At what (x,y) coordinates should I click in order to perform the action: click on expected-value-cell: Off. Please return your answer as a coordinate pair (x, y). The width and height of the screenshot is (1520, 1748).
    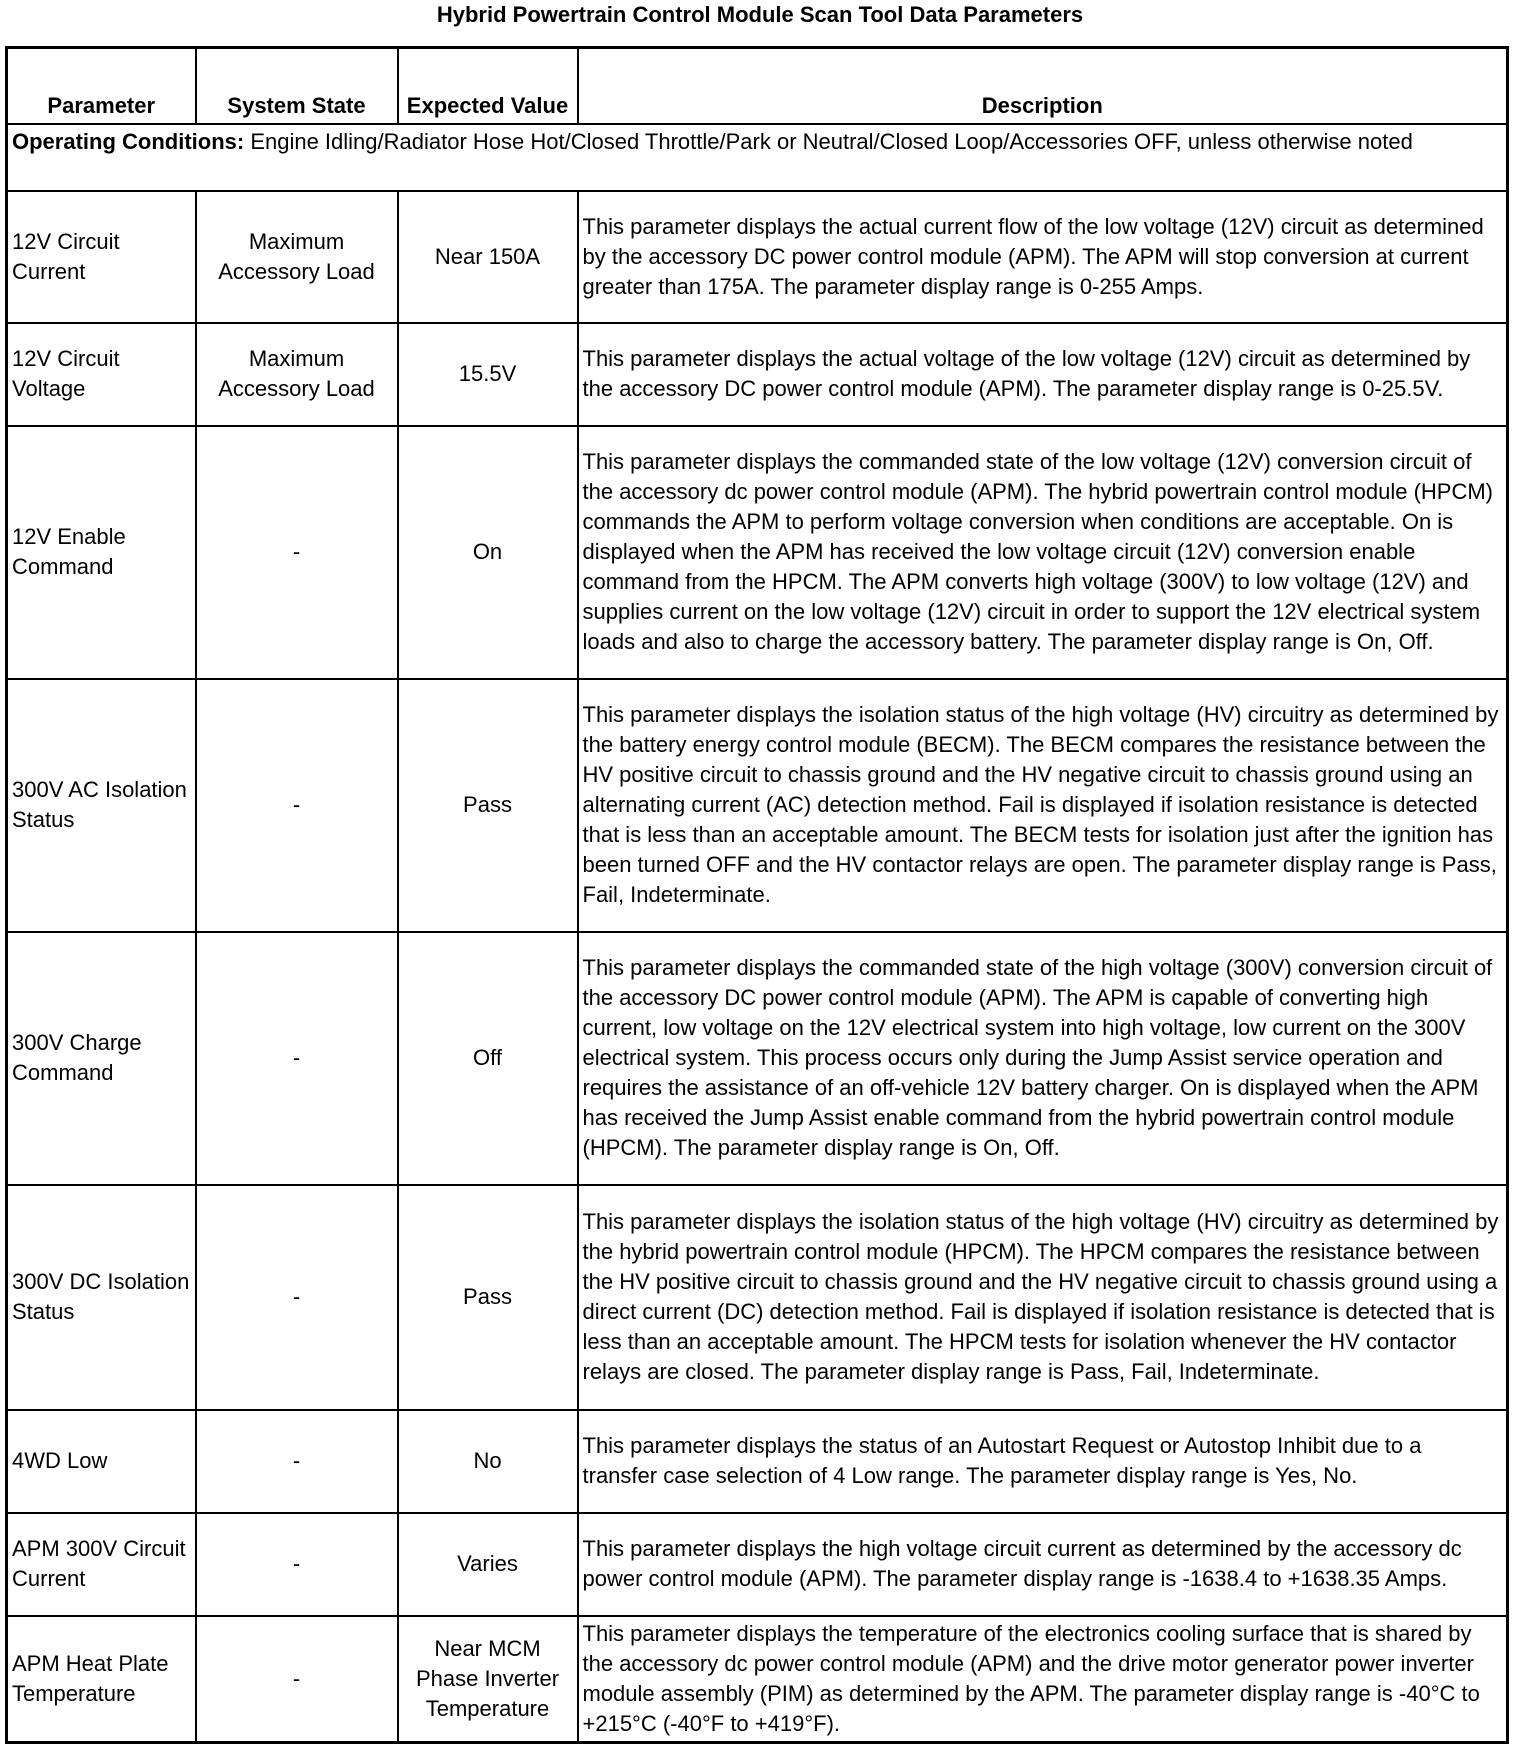
    Looking at the image, I should click on (487, 1058).